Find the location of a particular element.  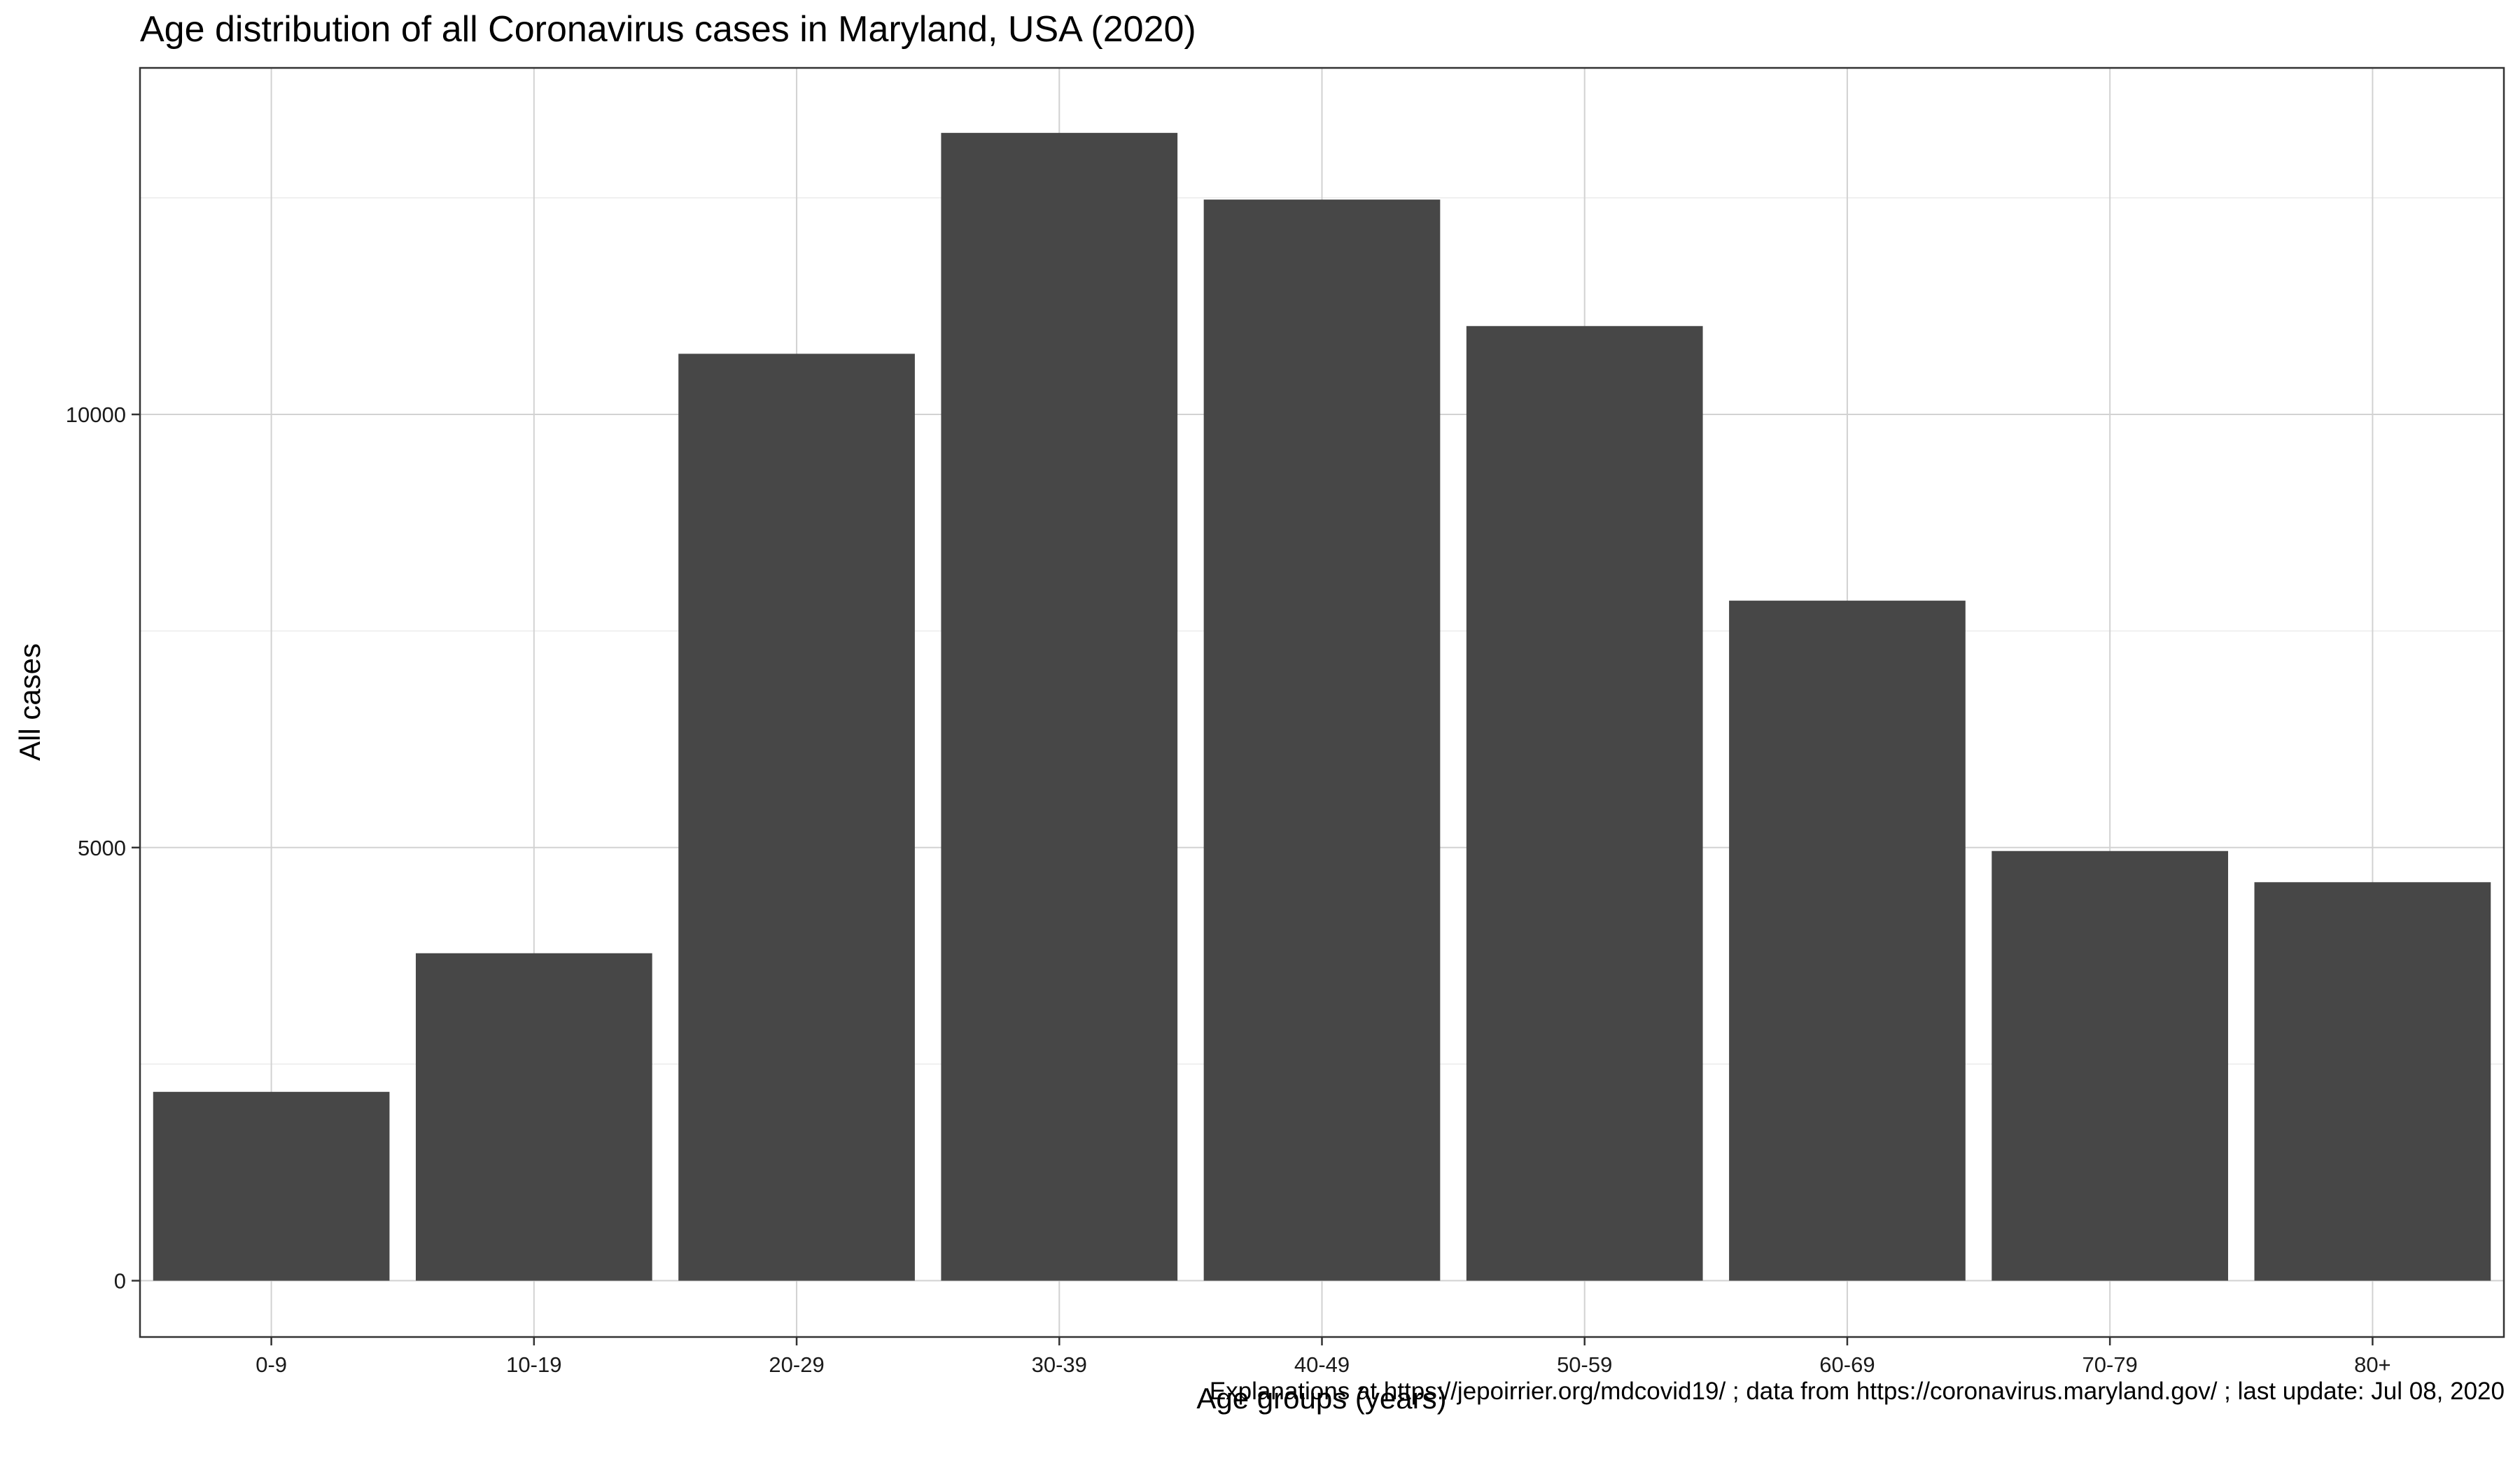

y-tick-label: 0 is located at coordinates (120, 1281).